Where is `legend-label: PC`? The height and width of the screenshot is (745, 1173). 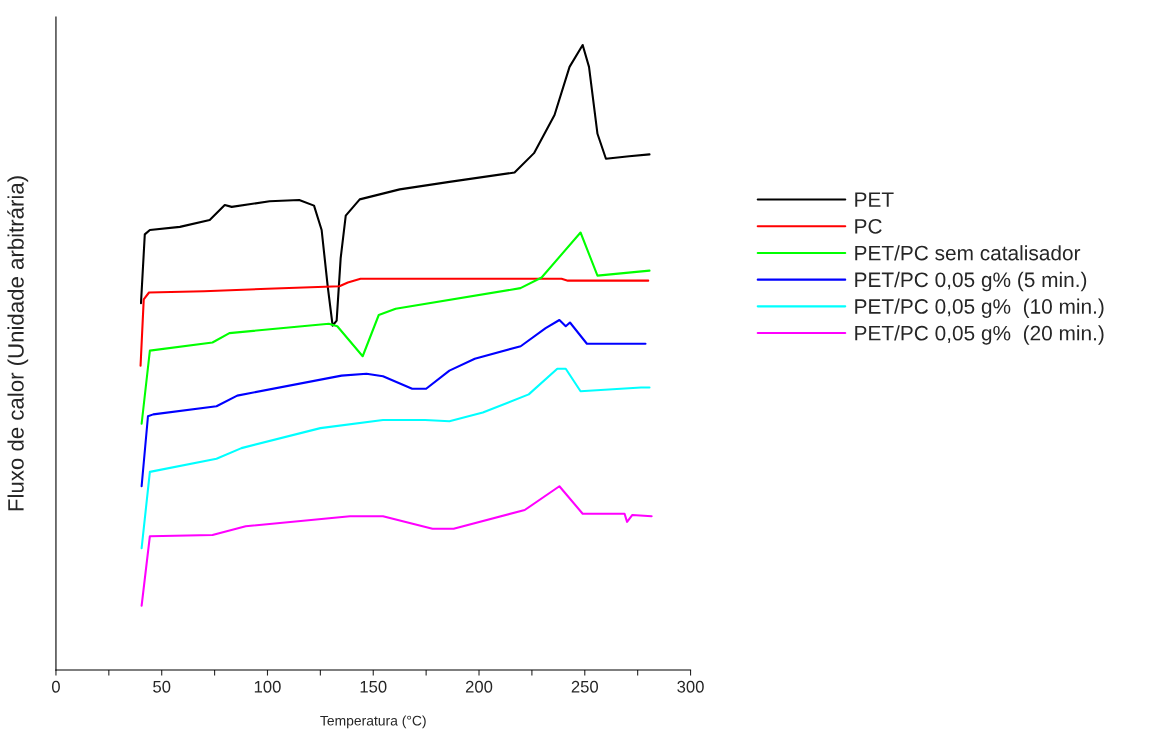
legend-label: PC is located at coordinates (868, 226).